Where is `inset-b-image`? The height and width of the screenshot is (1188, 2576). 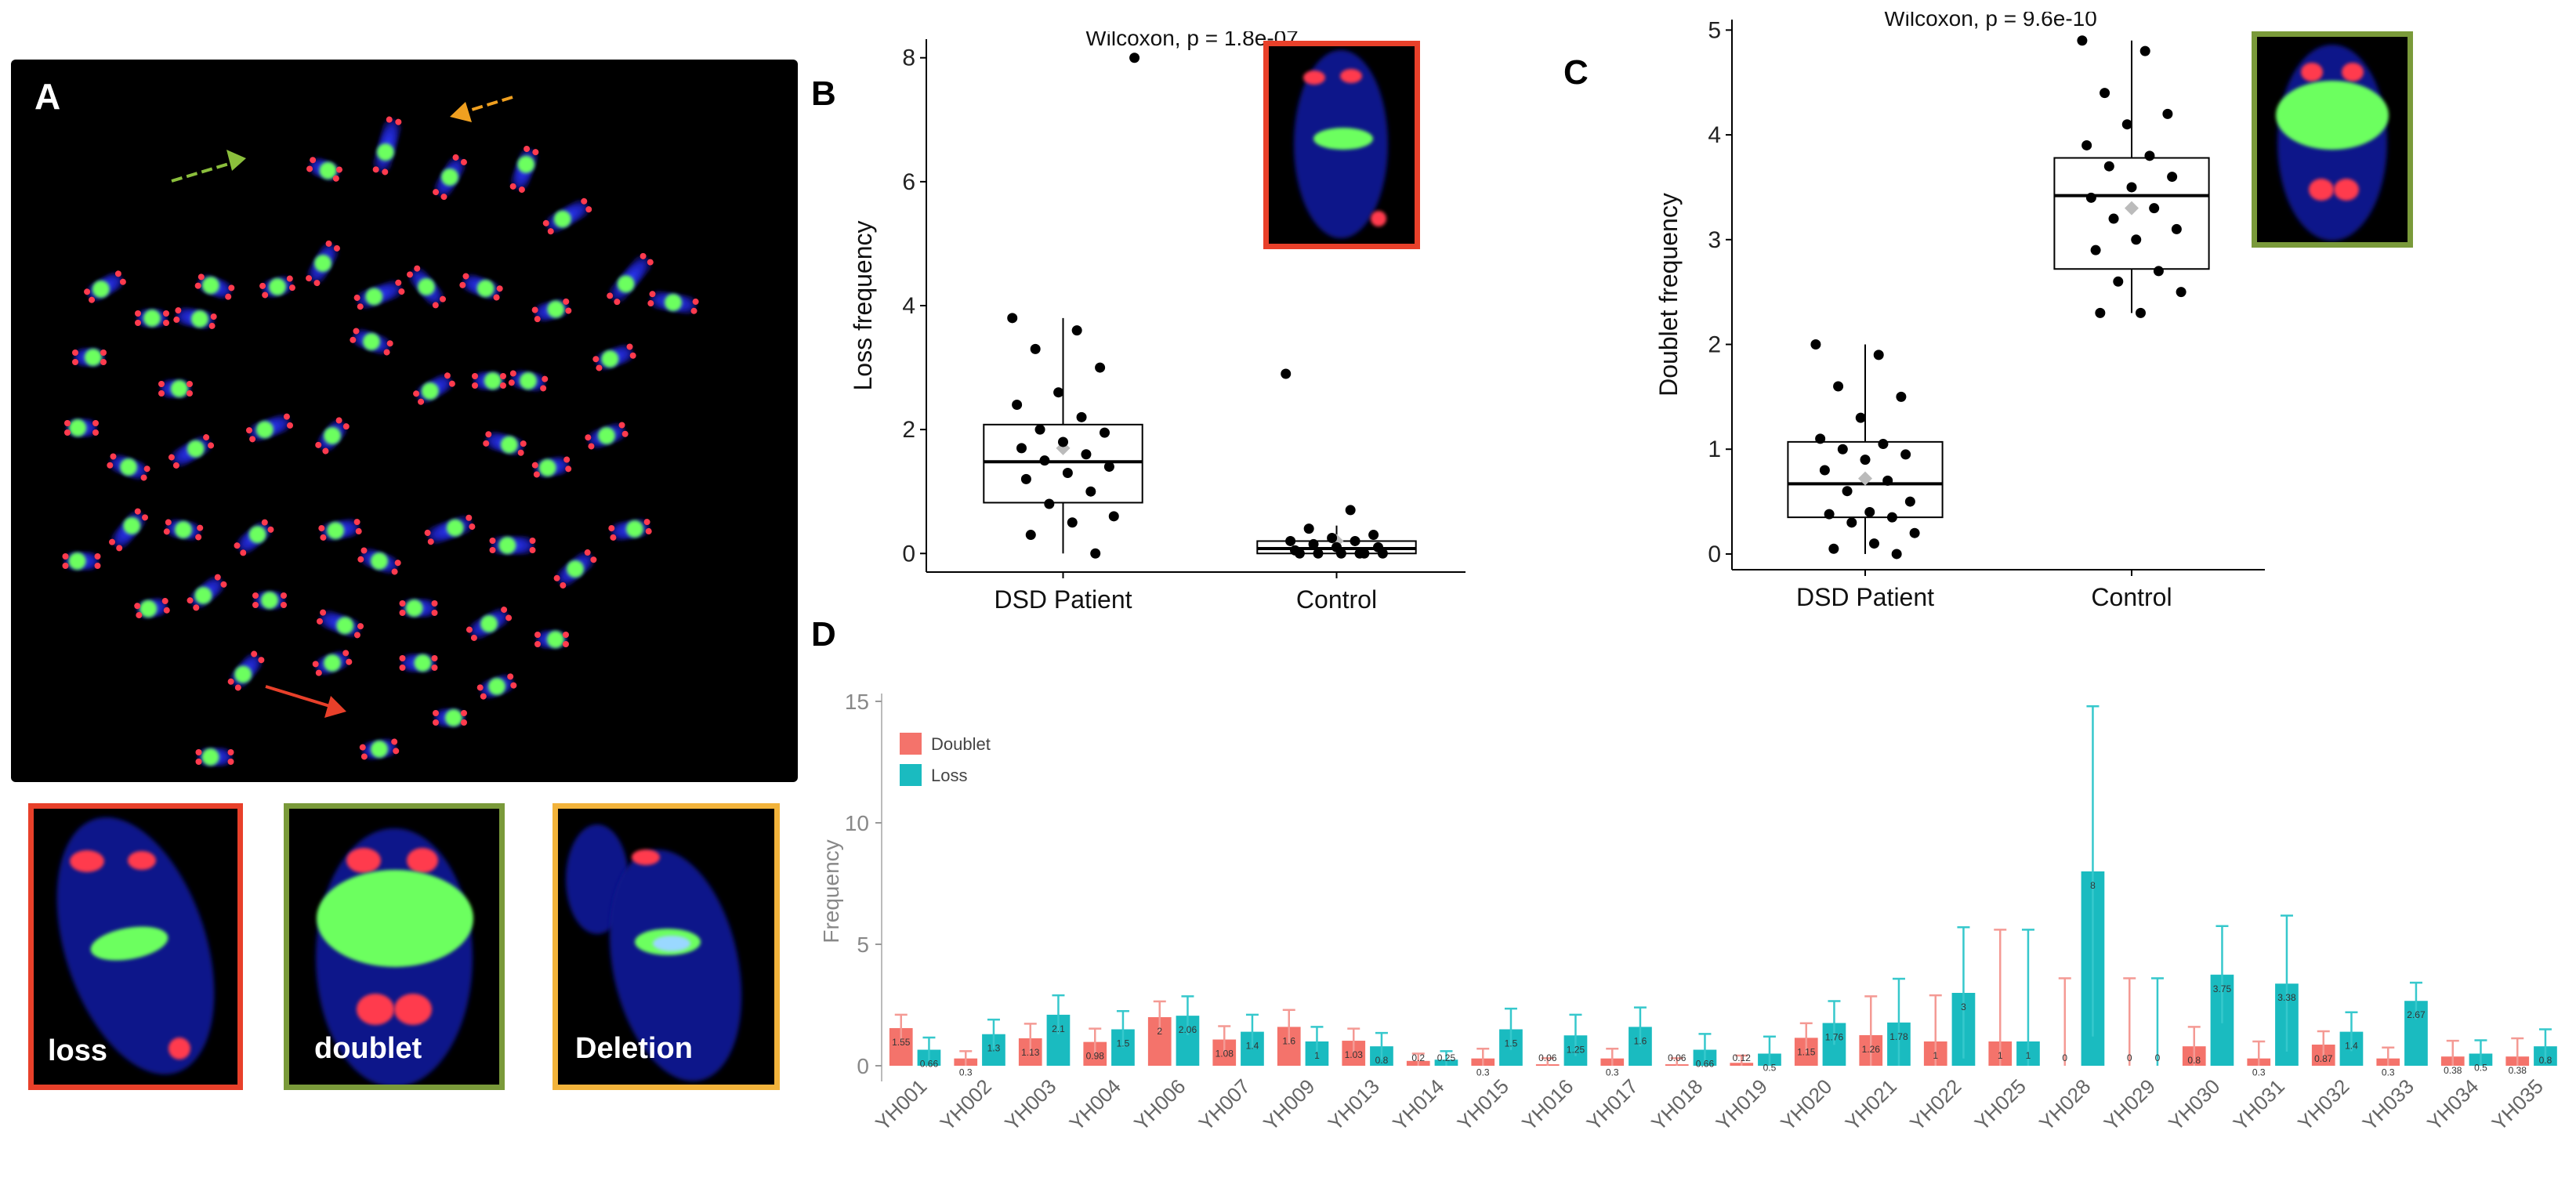 inset-b-image is located at coordinates (1341, 144).